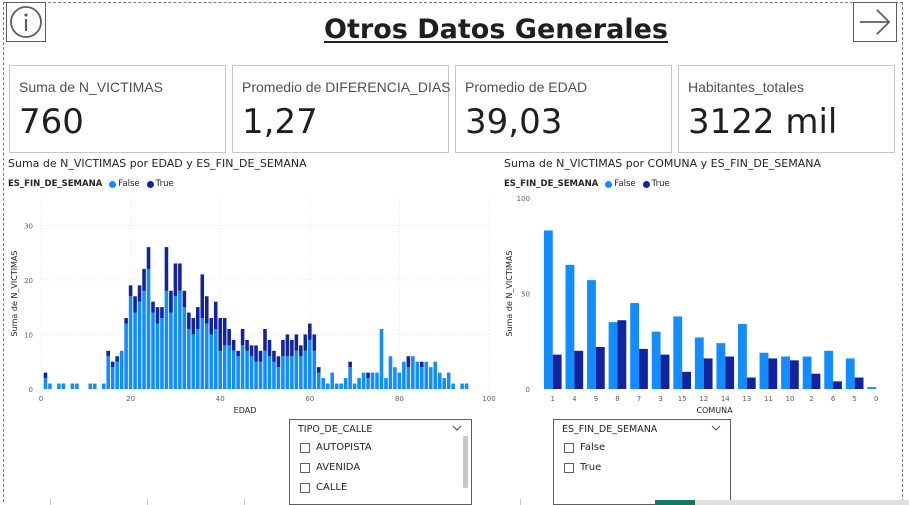 The image size is (909, 505). I want to click on next-page-button, so click(875, 22).